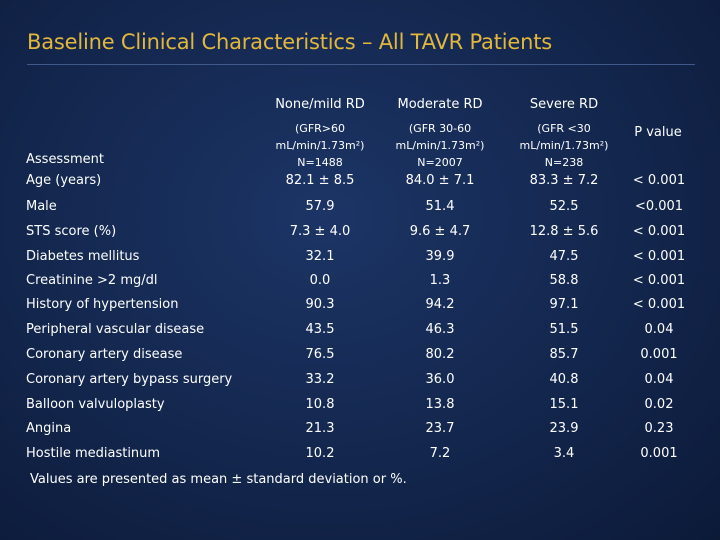  What do you see at coordinates (440, 428) in the screenshot?
I see `value-cell: 23.7` at bounding box center [440, 428].